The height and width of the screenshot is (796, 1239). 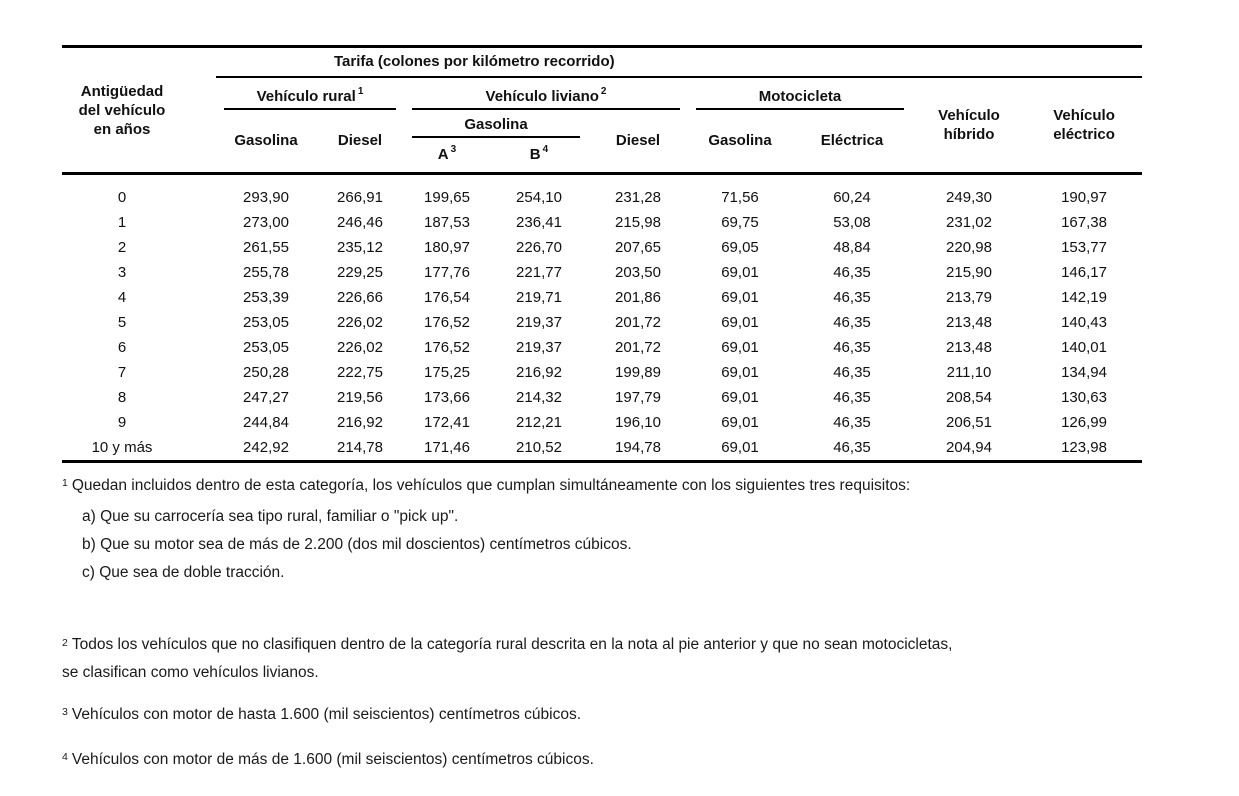 I want to click on age-cell: 6, so click(x=122, y=347).